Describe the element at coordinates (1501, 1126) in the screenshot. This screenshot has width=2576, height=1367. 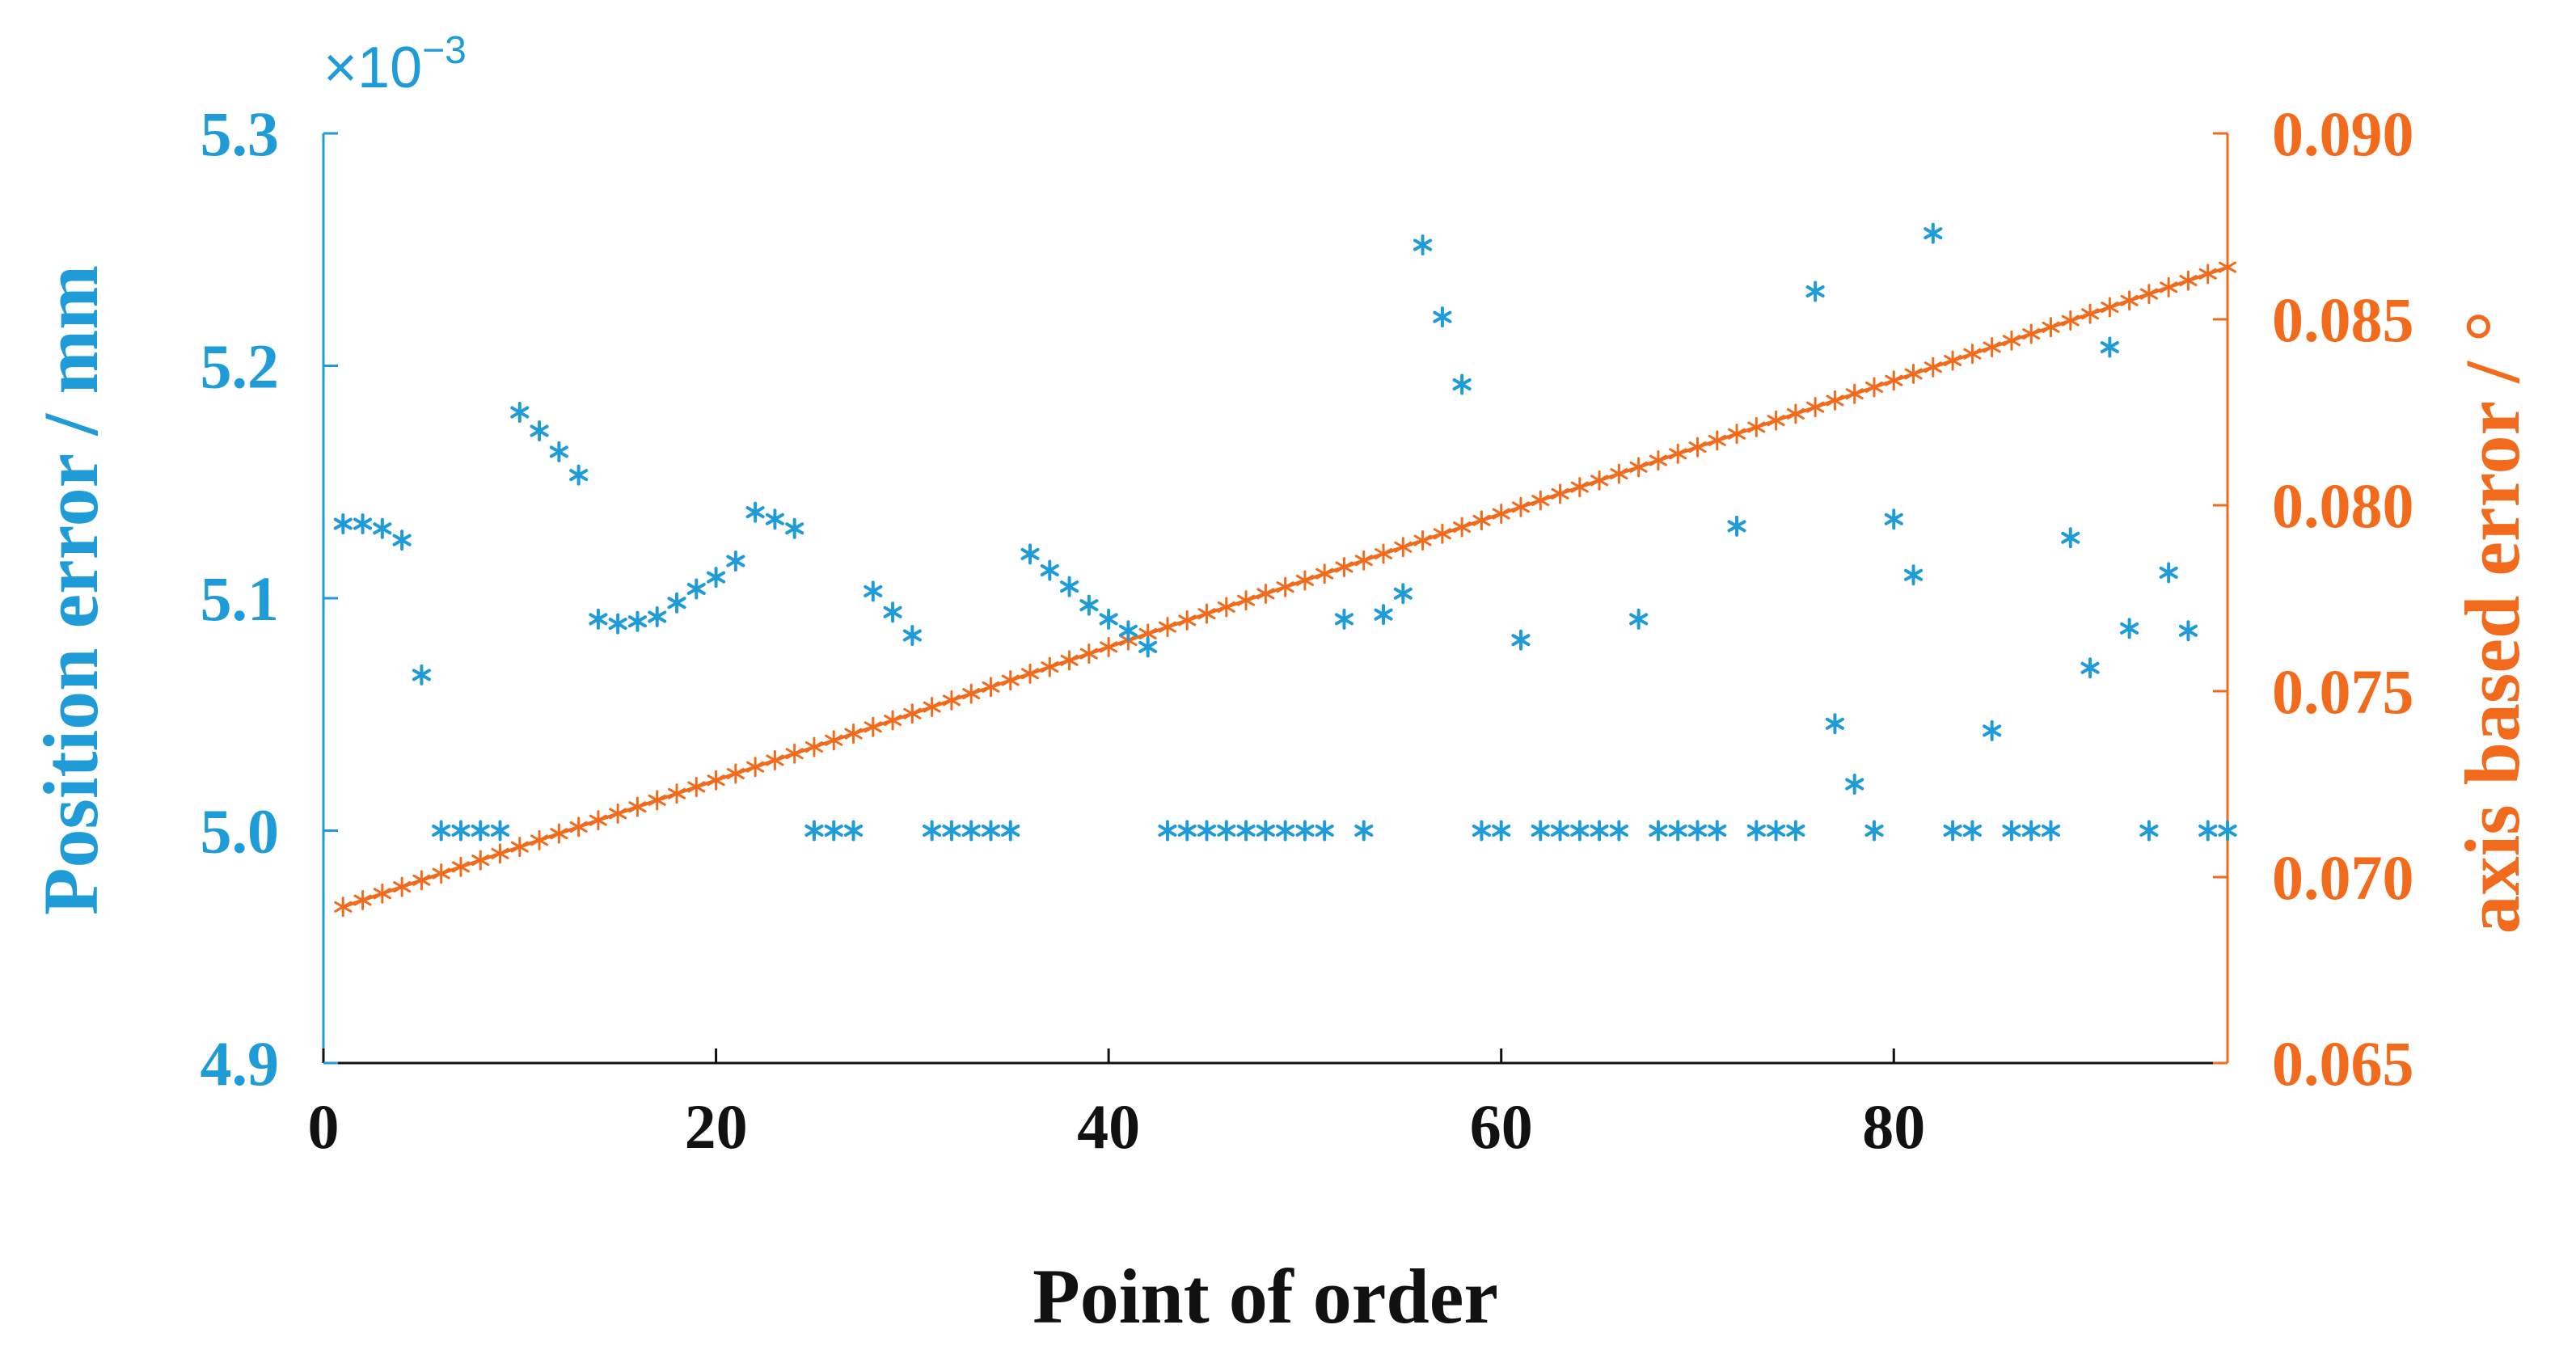
I see `x-tick-label: 60` at that location.